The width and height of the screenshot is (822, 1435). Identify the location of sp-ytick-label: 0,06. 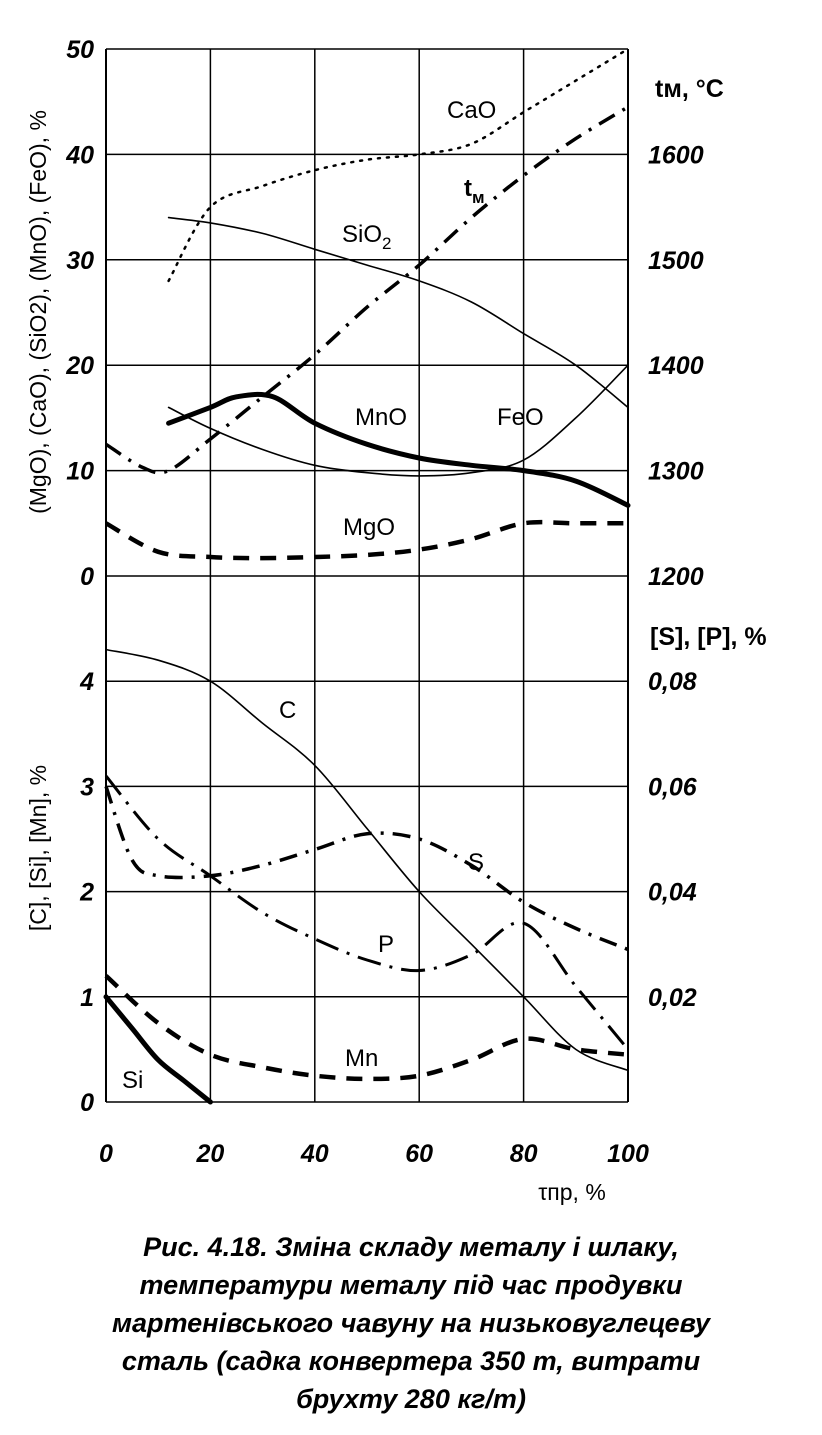
(673, 787).